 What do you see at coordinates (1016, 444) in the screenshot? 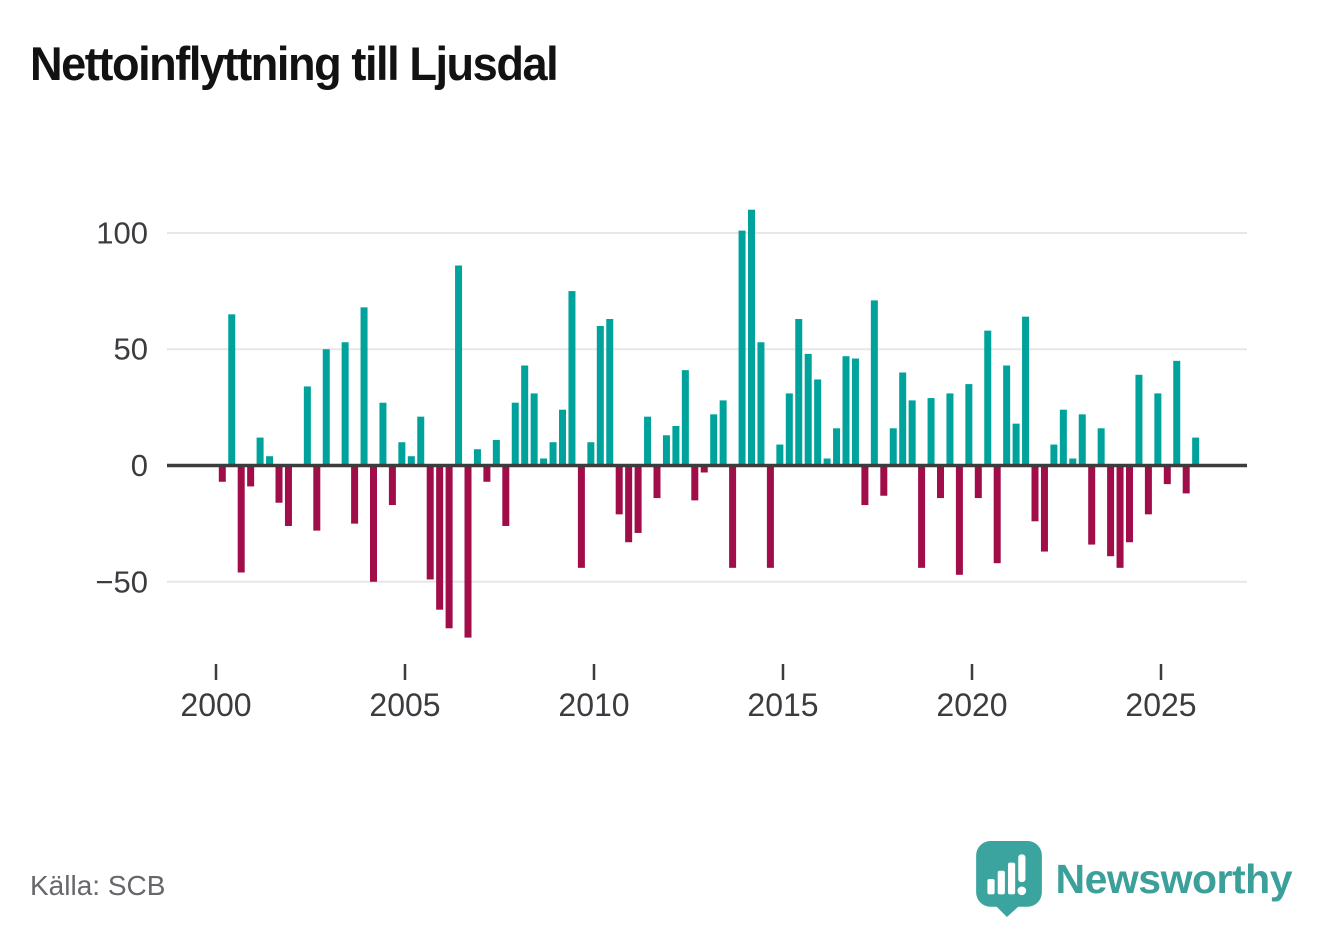
I see `bar-2021Q1` at bounding box center [1016, 444].